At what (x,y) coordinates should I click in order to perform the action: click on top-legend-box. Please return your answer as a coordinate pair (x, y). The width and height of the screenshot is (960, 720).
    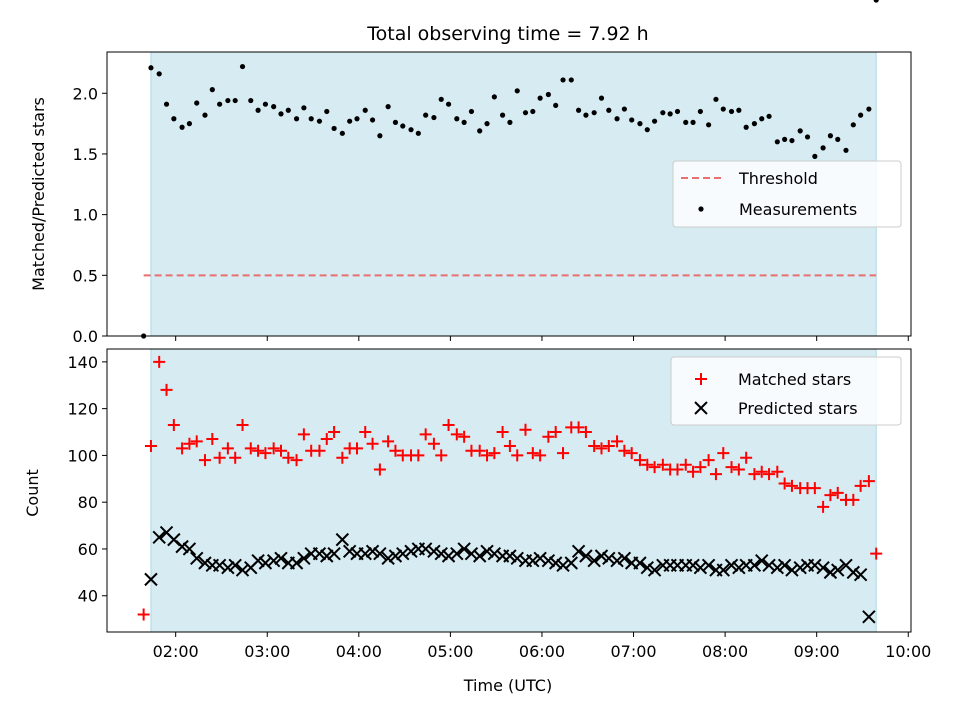
    Looking at the image, I should click on (787, 194).